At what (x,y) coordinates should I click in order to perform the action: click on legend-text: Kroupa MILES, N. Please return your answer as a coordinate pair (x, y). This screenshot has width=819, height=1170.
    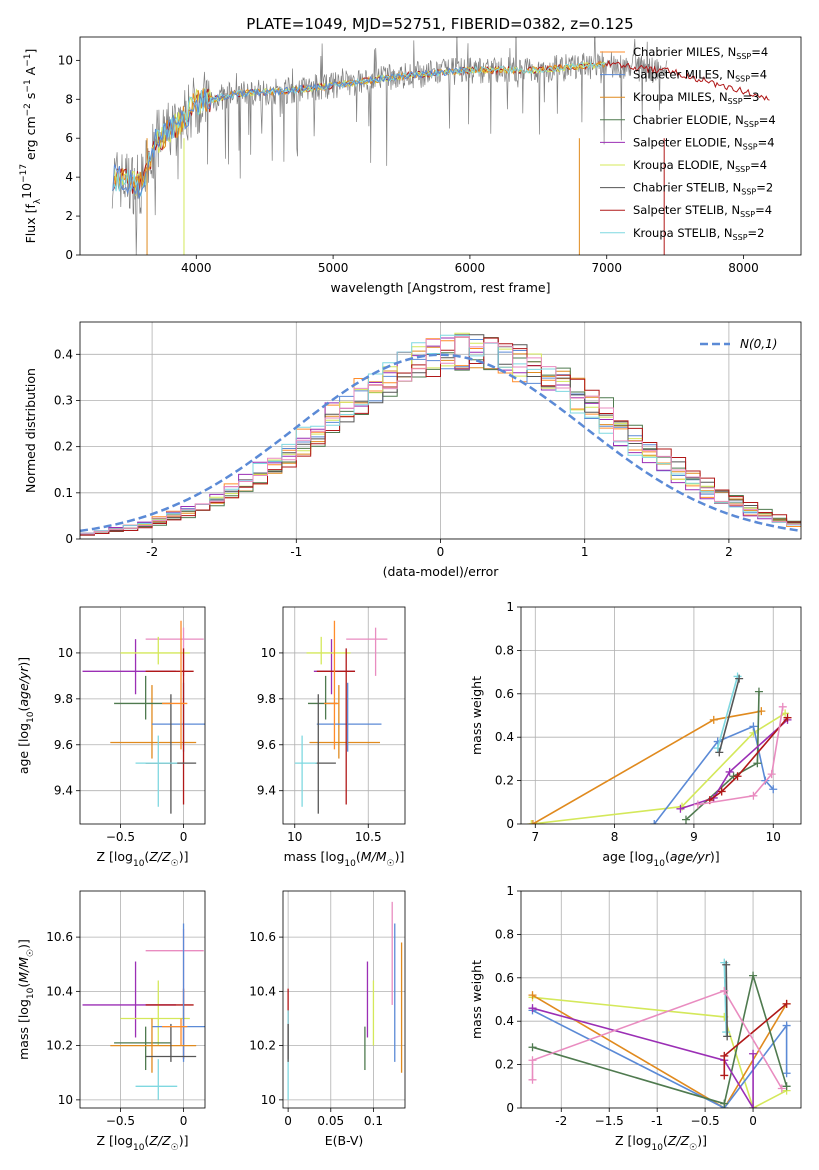
    Looking at the image, I should click on (680, 97).